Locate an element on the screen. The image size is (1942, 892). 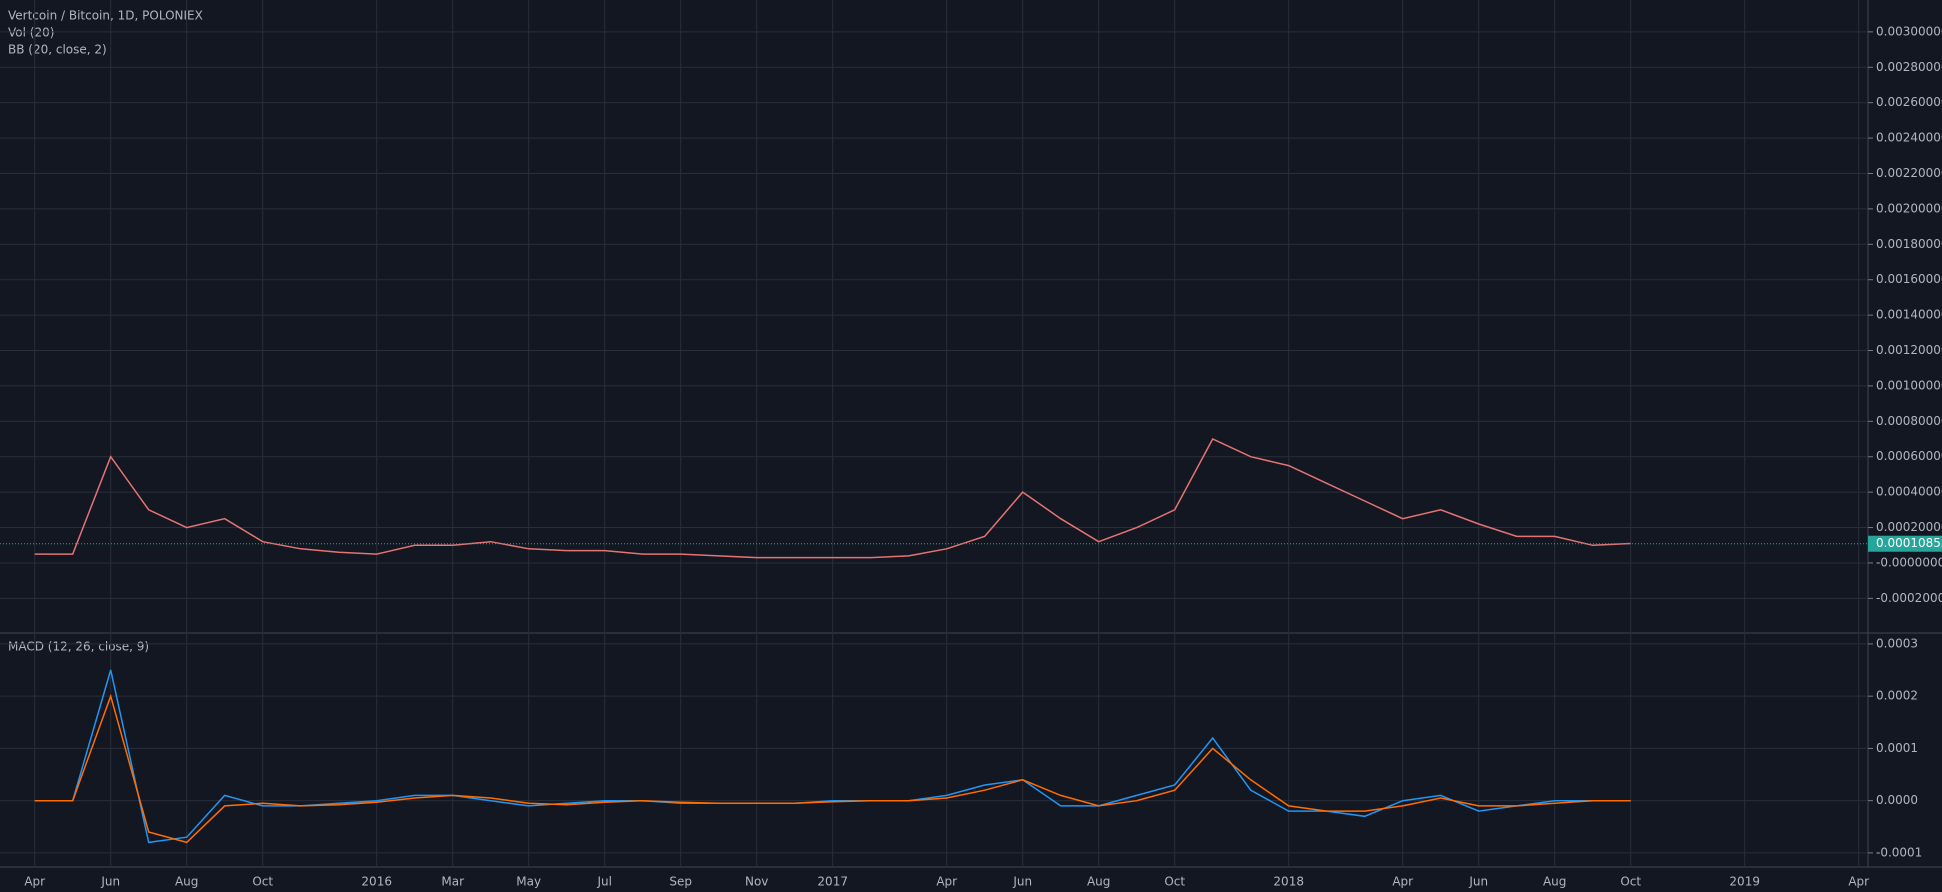
volume-label: Vol (20) is located at coordinates (31, 33).